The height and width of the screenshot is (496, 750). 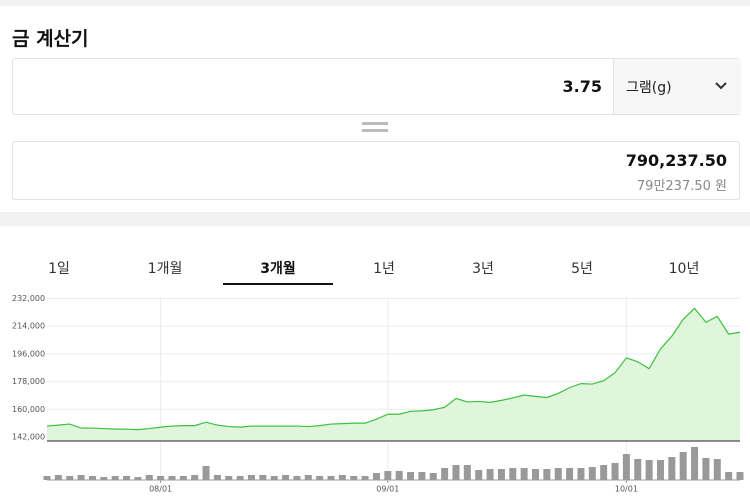 I want to click on tab: 1일, so click(x=59, y=269).